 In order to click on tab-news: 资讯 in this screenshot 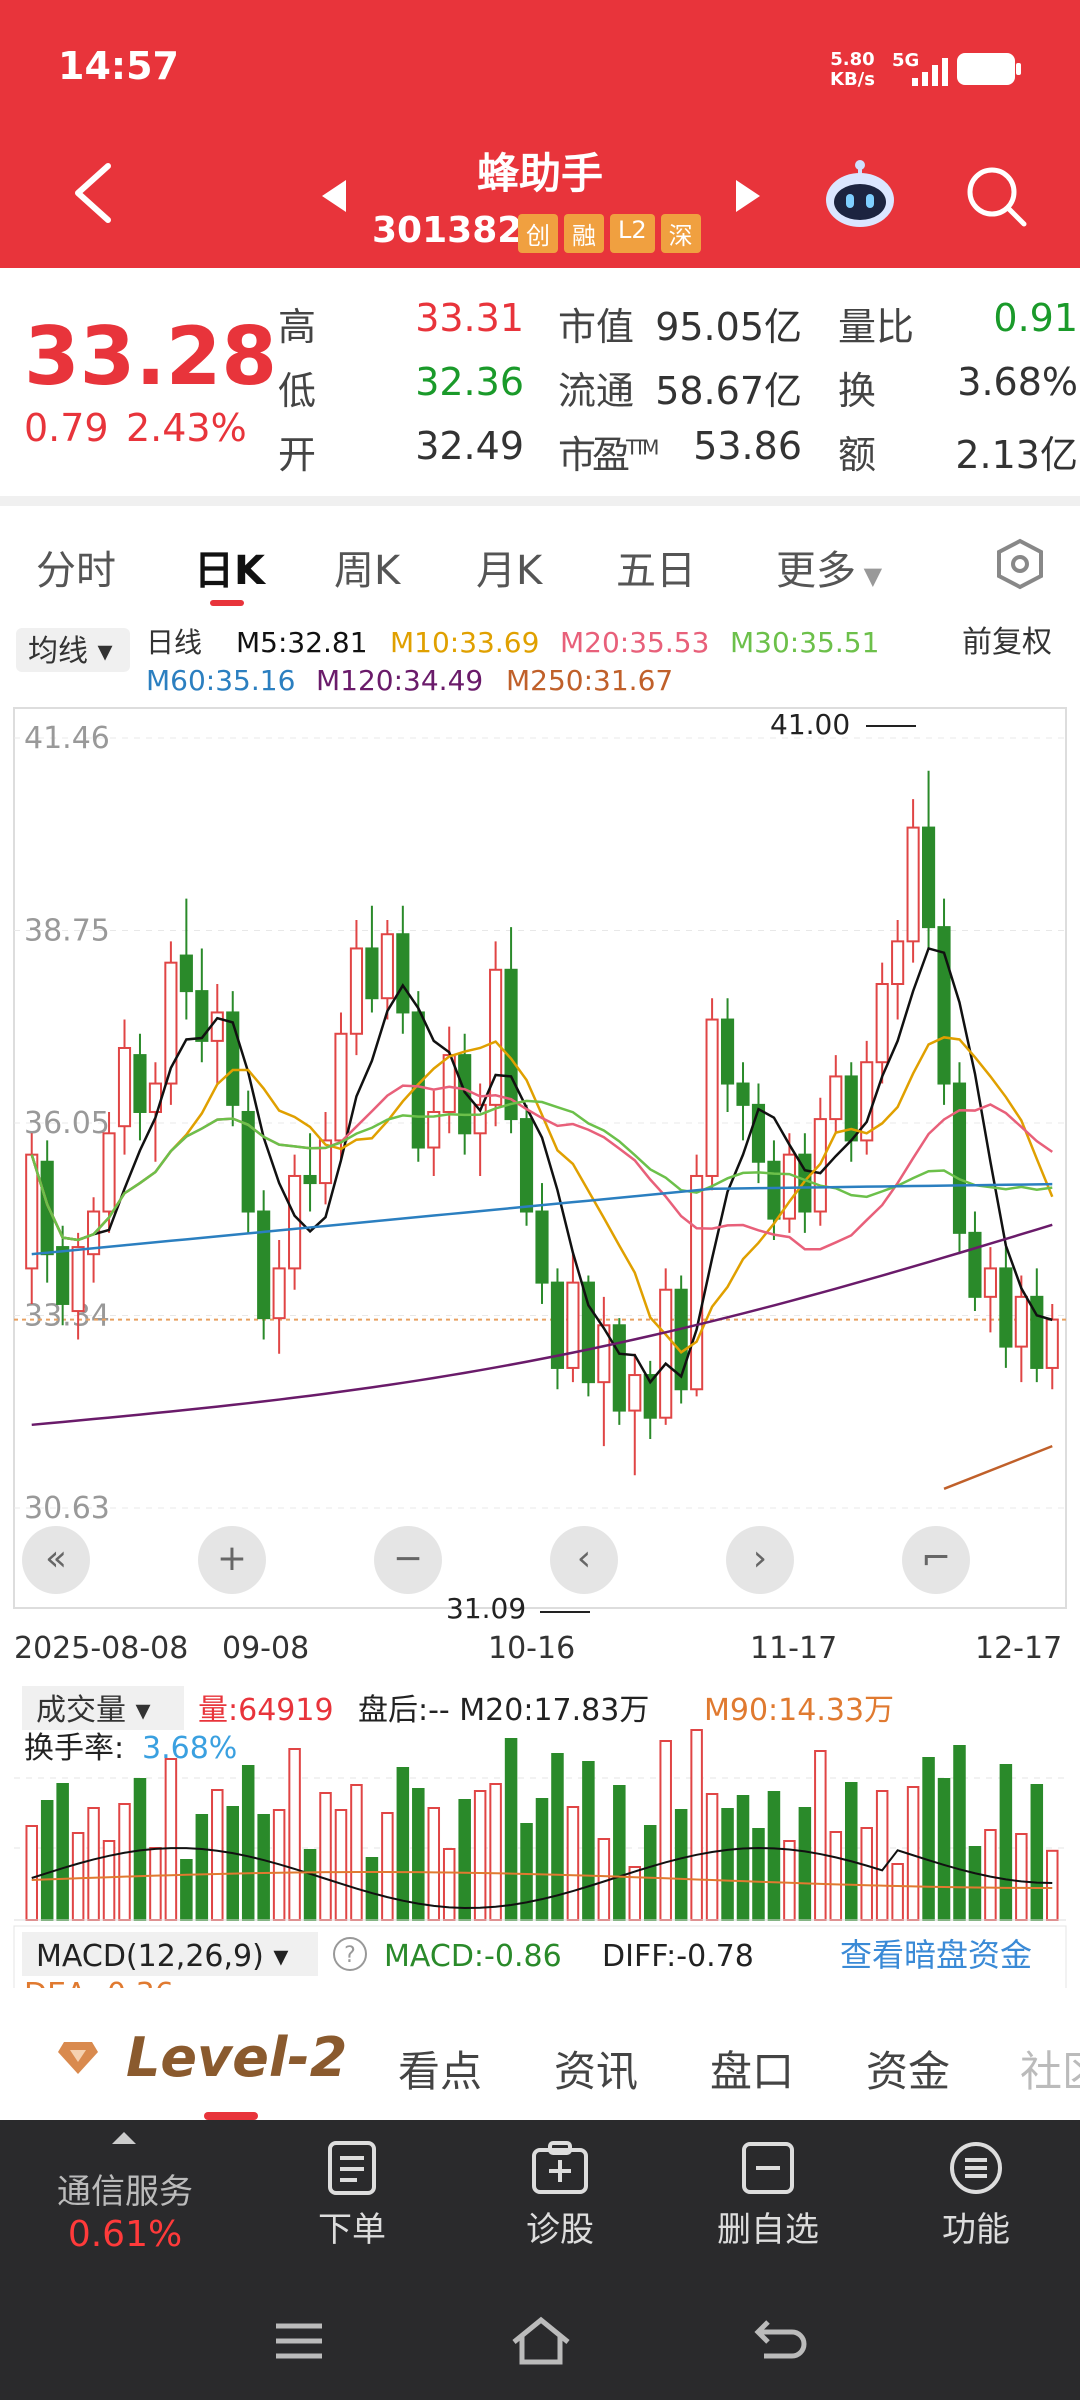, I will do `click(596, 2071)`.